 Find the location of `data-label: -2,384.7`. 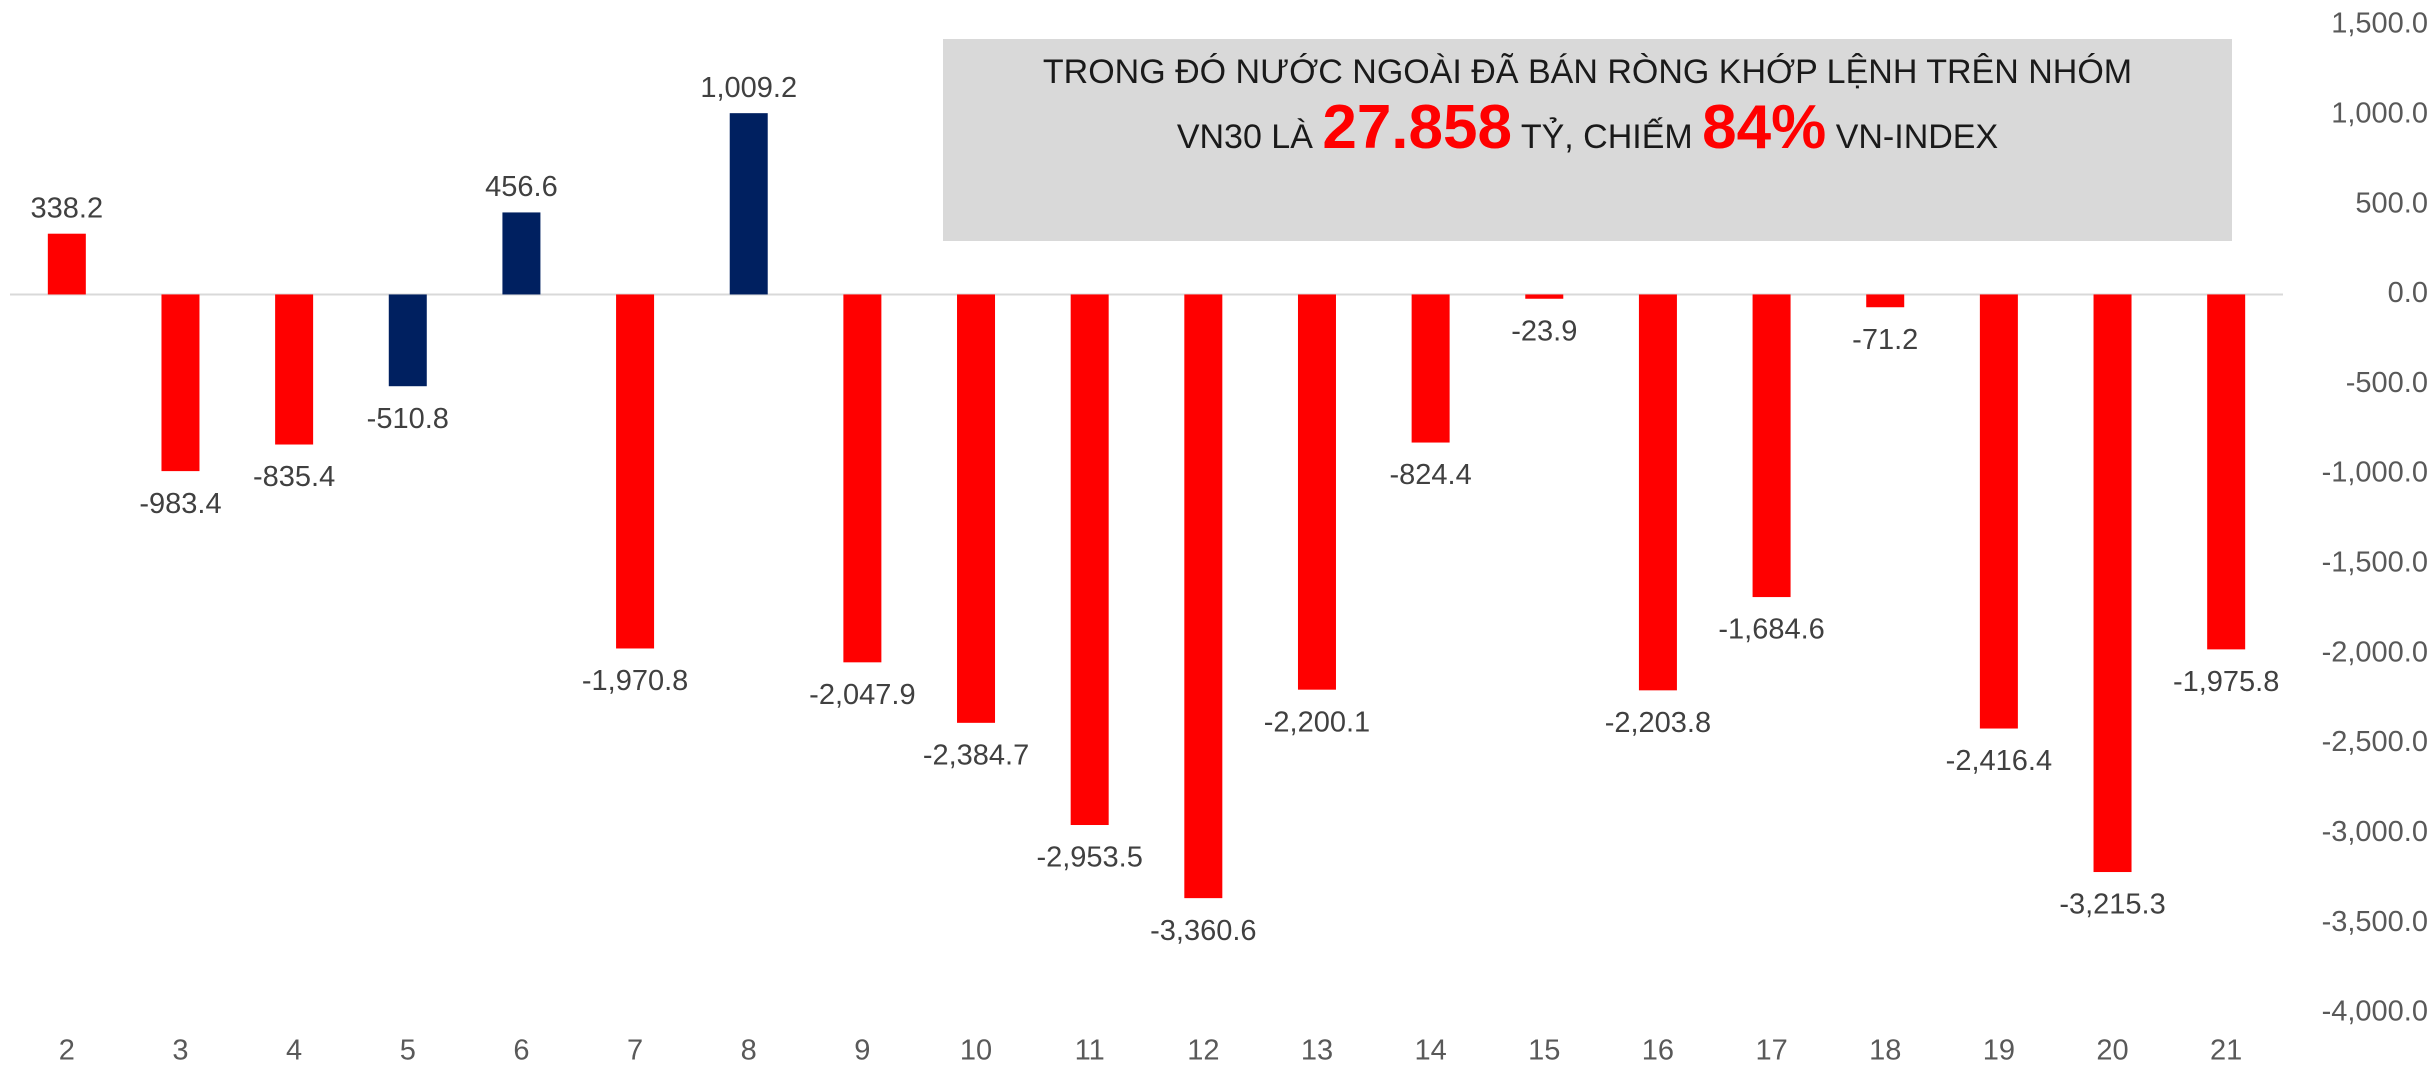

data-label: -2,384.7 is located at coordinates (976, 755).